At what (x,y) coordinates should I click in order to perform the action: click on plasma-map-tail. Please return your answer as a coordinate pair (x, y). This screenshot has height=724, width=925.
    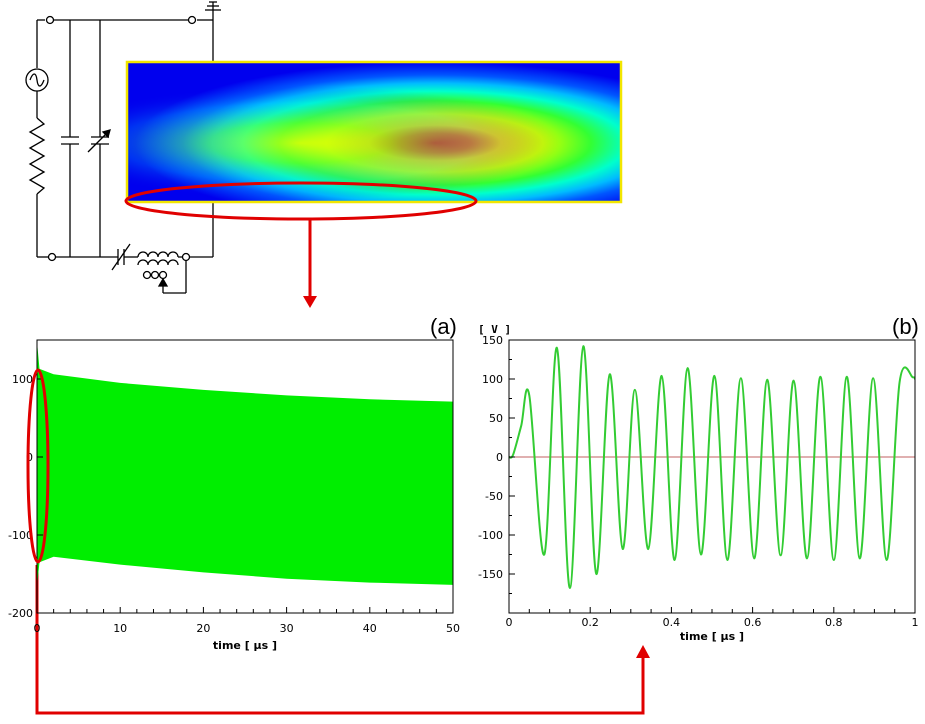
    Looking at the image, I should click on (374, 132).